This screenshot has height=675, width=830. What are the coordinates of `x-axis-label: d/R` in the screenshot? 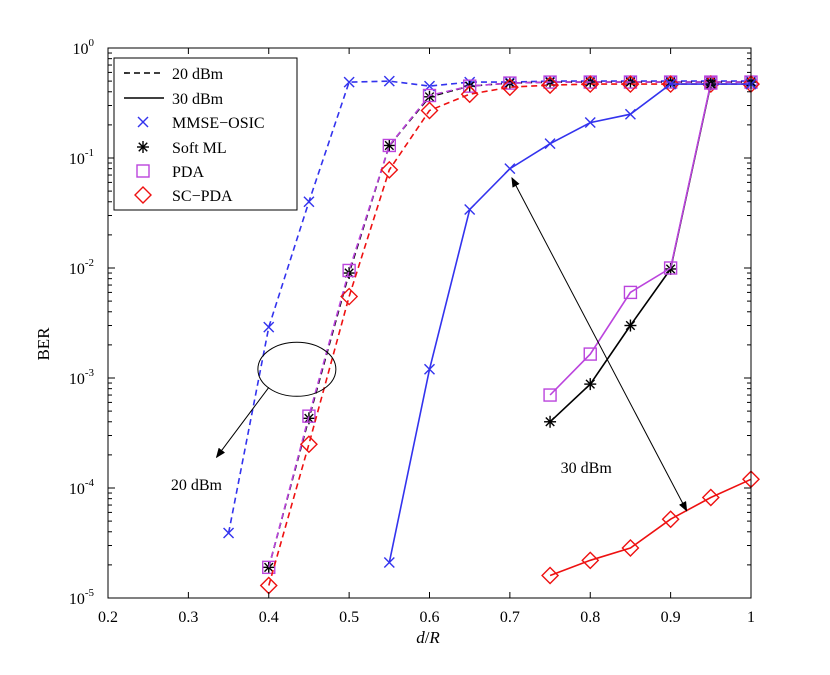 It's located at (428, 637).